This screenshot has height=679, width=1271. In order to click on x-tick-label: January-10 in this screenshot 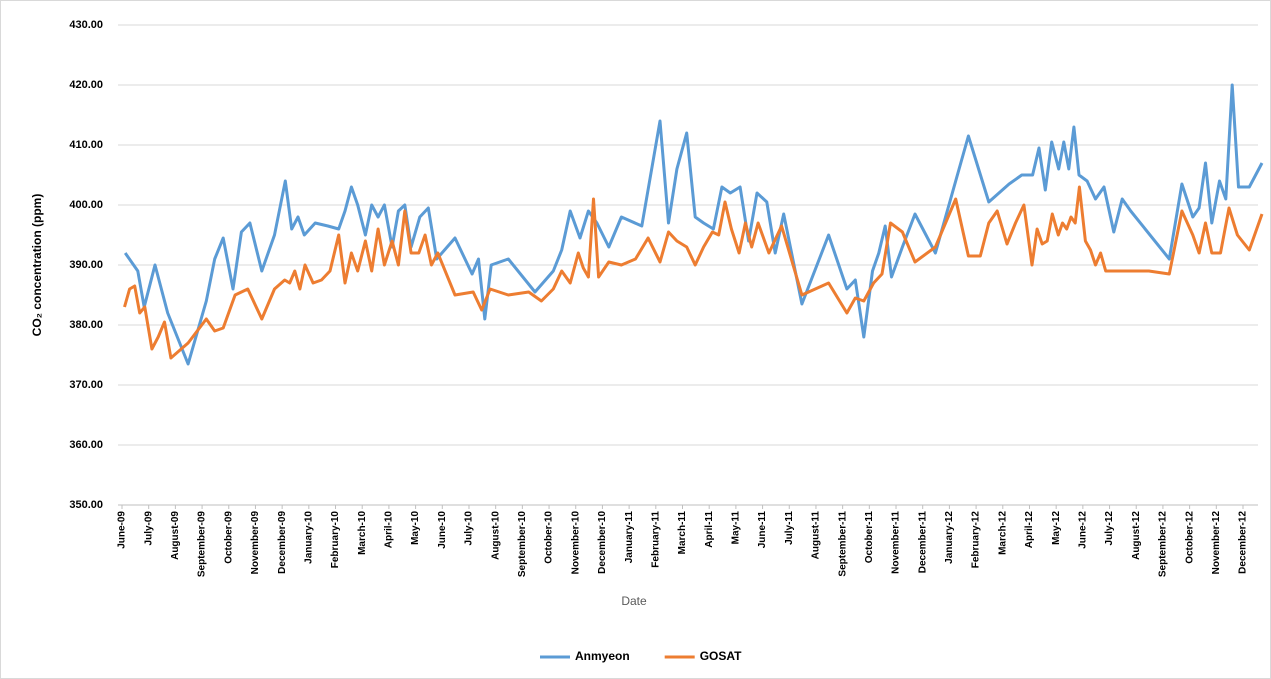, I will do `click(308, 537)`.